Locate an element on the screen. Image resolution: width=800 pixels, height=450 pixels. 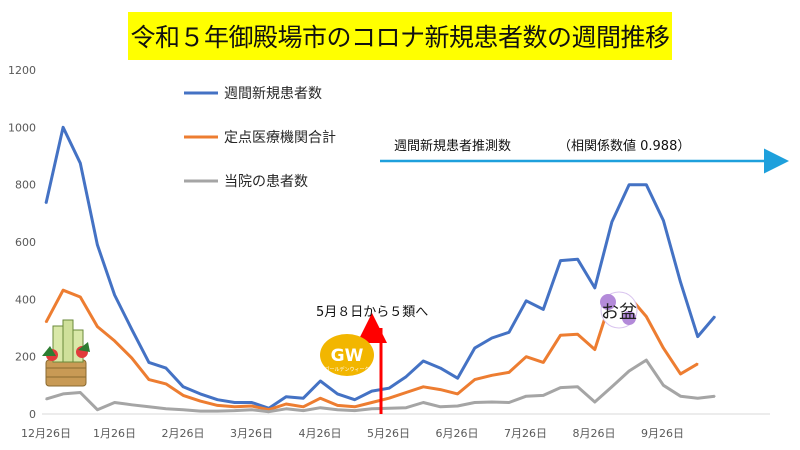
y-tick-label: 0 is located at coordinates (32, 414).